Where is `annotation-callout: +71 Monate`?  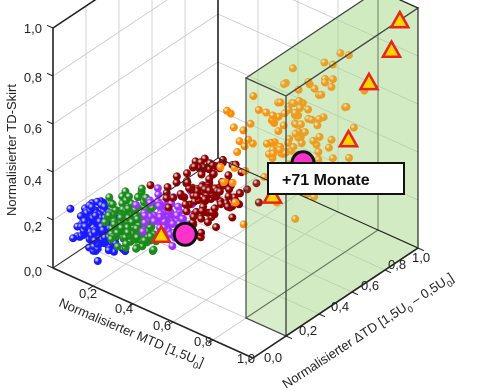 annotation-callout: +71 Monate is located at coordinates (336, 178).